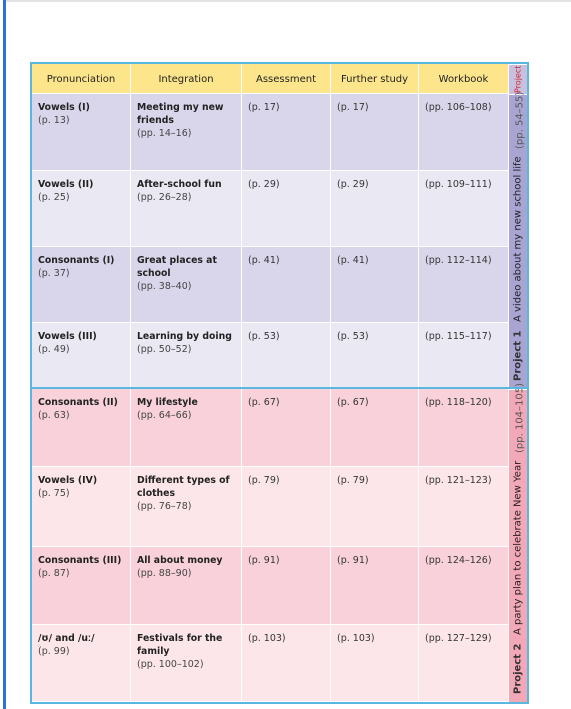 This screenshot has height=709, width=571. Describe the element at coordinates (279, 388) in the screenshot. I see `section-divider` at that location.